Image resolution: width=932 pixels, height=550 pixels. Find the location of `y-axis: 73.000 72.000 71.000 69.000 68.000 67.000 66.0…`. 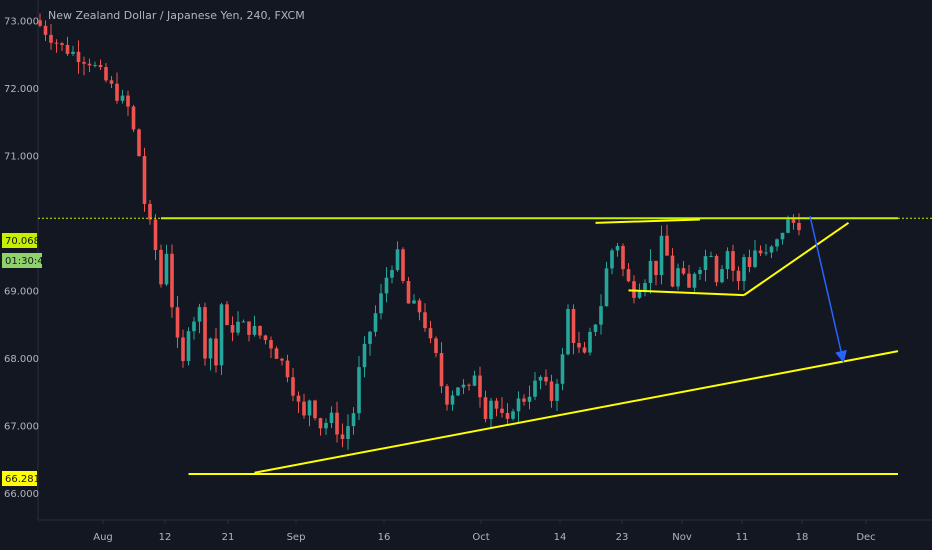

y-axis: 73.000 72.000 71.000 69.000 68.000 67.000 66.0… is located at coordinates (21, 258).